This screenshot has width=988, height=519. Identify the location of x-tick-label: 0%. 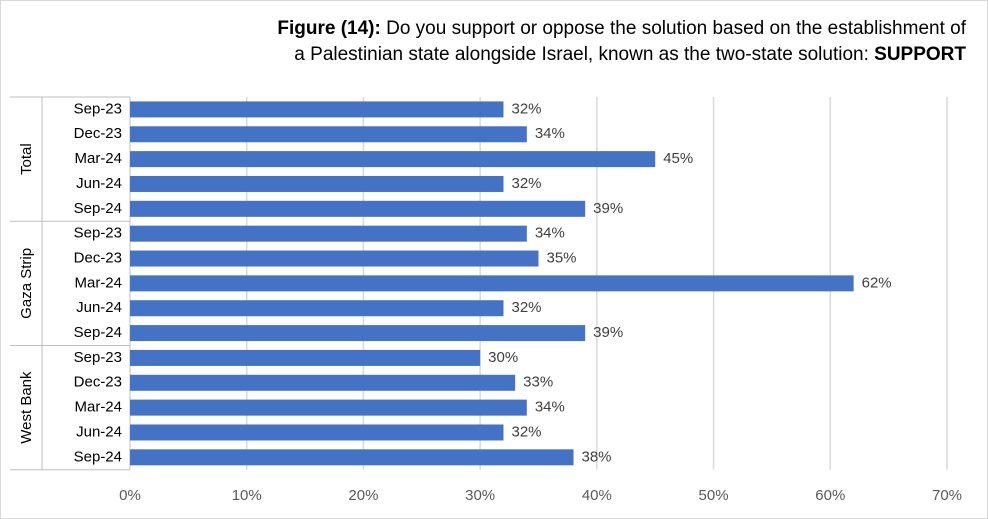
(130, 495).